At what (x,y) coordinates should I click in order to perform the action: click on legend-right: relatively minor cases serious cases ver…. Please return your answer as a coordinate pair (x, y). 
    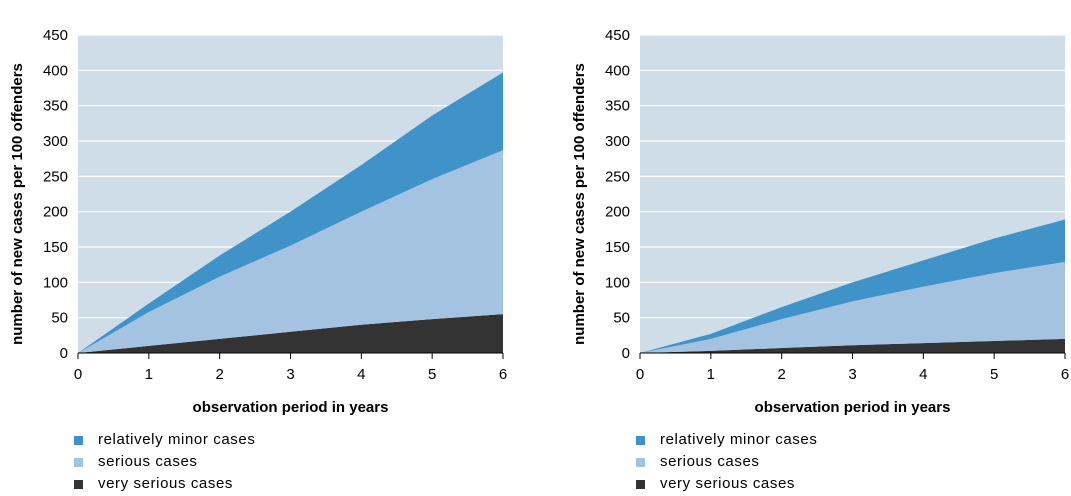
    Looking at the image, I should click on (726, 463).